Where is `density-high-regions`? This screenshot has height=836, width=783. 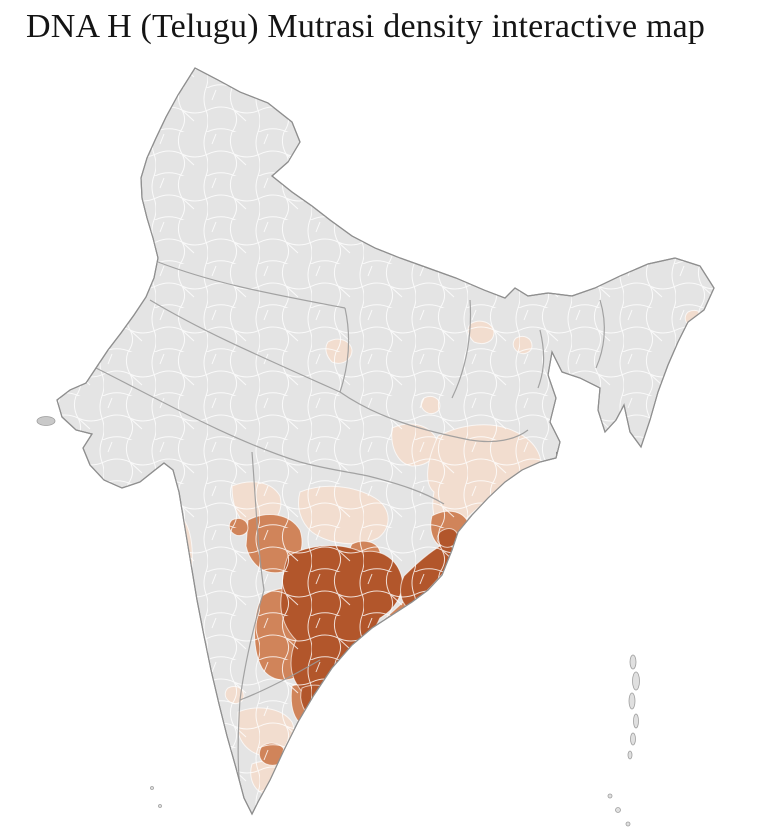 density-high-regions is located at coordinates (369, 623).